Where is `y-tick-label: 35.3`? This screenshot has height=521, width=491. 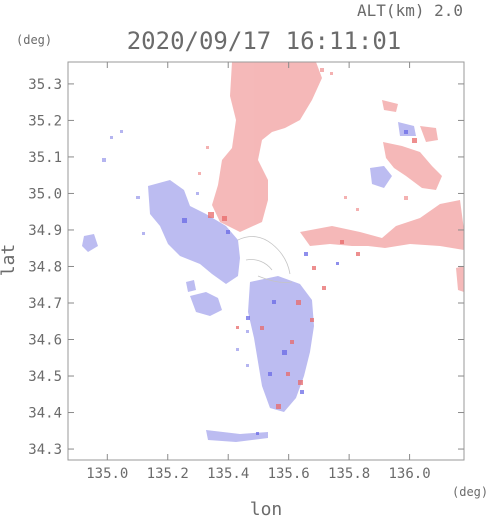
y-tick-label: 35.3 is located at coordinates (45, 85).